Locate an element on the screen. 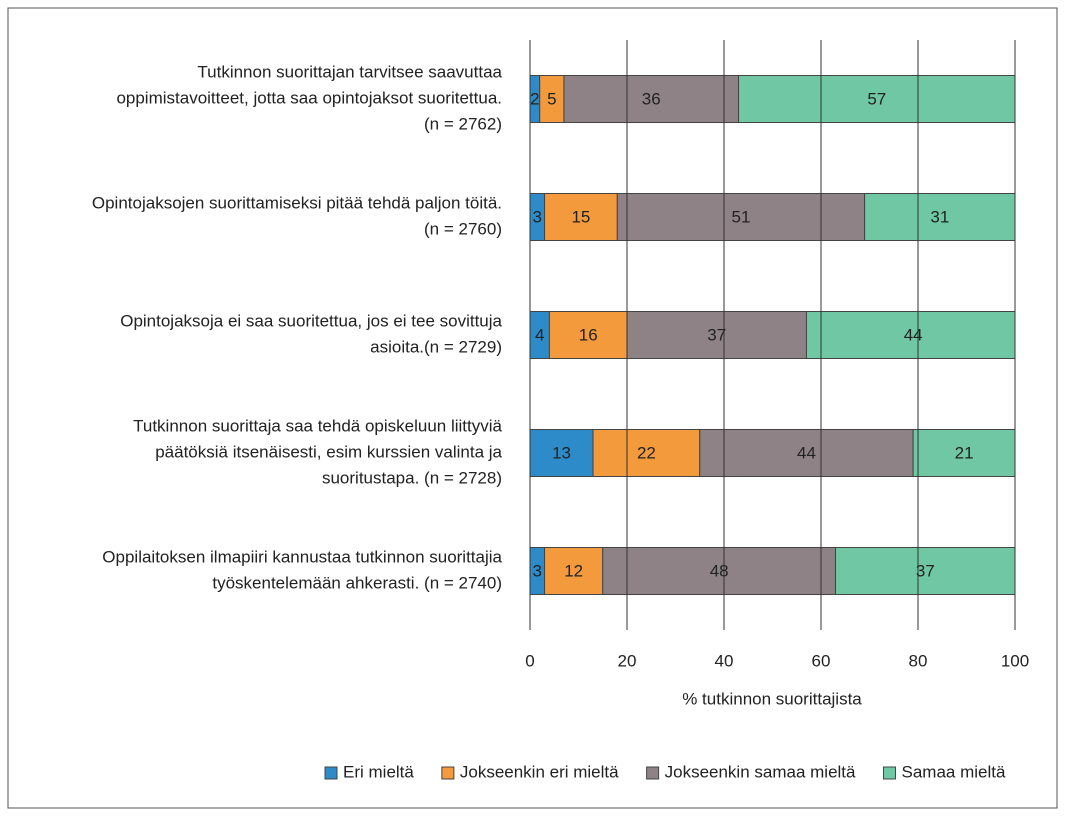 This screenshot has width=1065, height=816. value-label: 31 is located at coordinates (939, 216).